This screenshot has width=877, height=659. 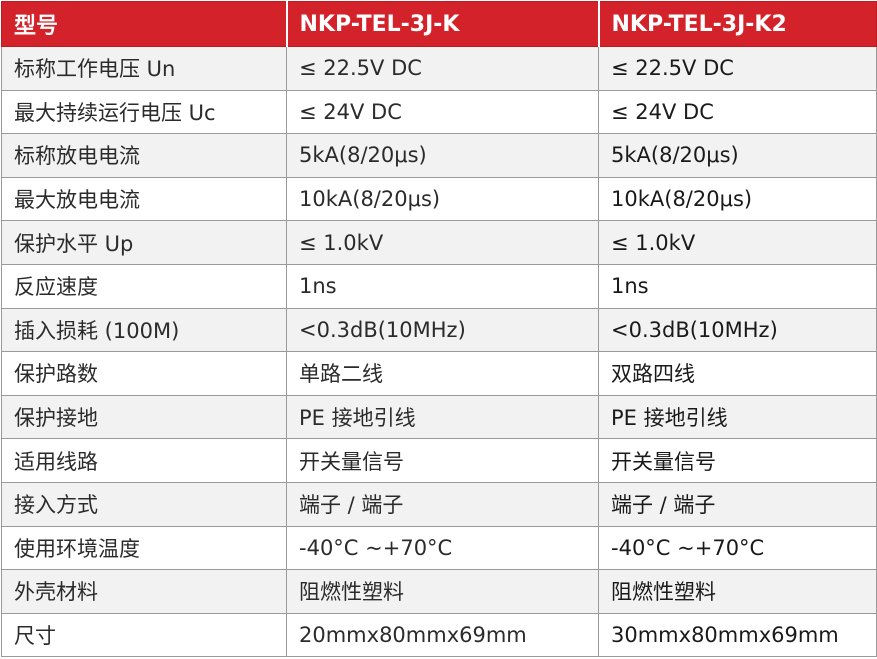 I want to click on value-cell-k2: 30mmx80mmx69mm, so click(x=737, y=635).